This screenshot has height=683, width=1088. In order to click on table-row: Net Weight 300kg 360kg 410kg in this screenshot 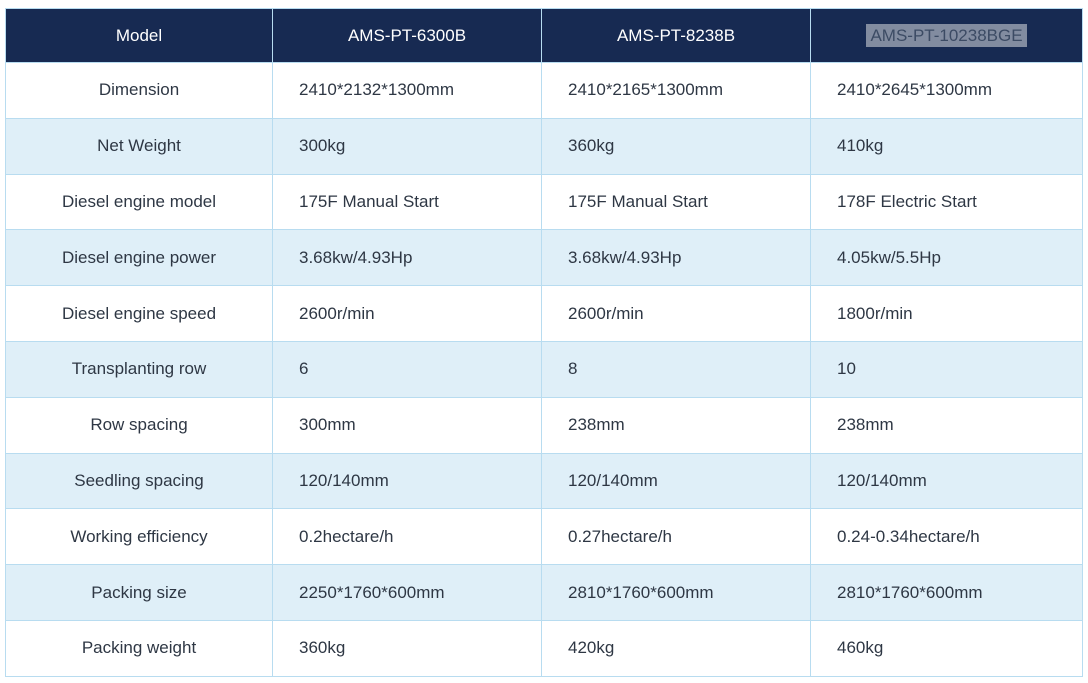, I will do `click(544, 146)`.